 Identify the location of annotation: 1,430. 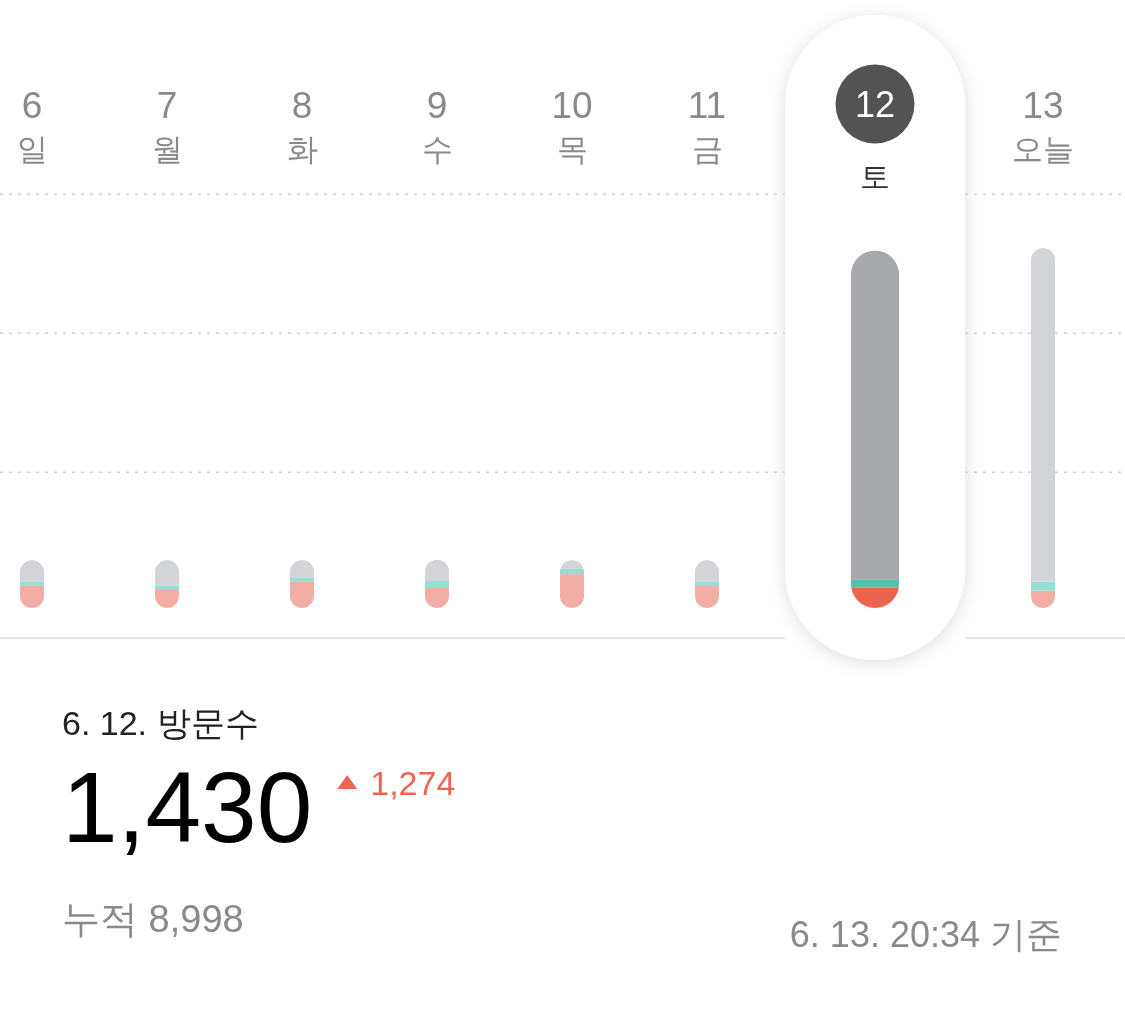
(187, 807).